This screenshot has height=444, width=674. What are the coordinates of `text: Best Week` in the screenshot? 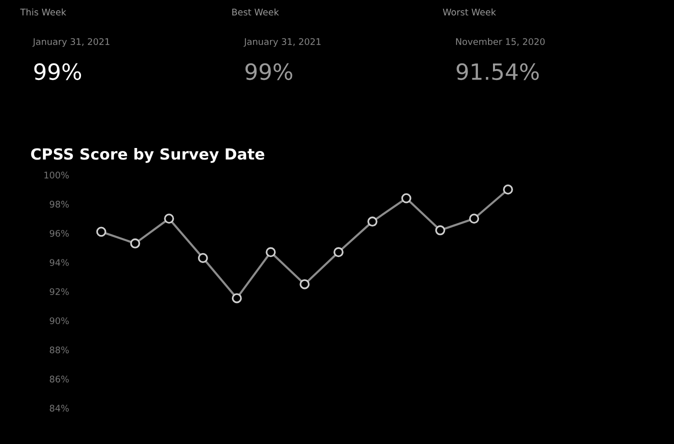 It's located at (255, 12).